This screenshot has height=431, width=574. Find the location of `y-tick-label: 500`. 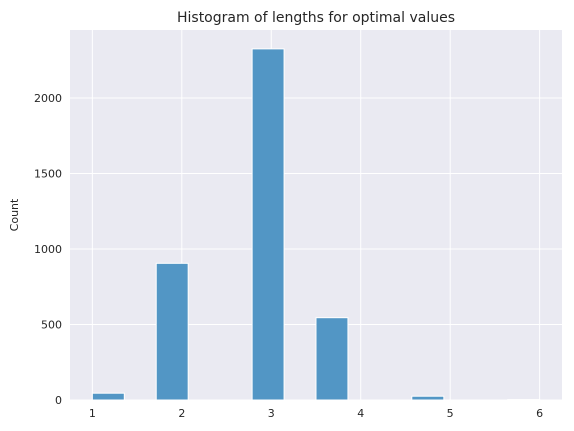

y-tick-label: 500 is located at coordinates (51, 324).